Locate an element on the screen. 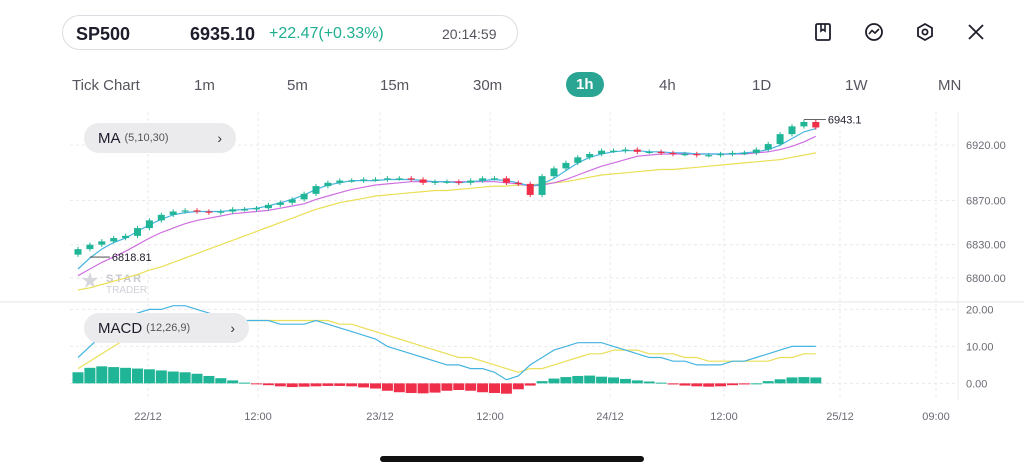  price-axis-label: 6800.00 is located at coordinates (986, 279).